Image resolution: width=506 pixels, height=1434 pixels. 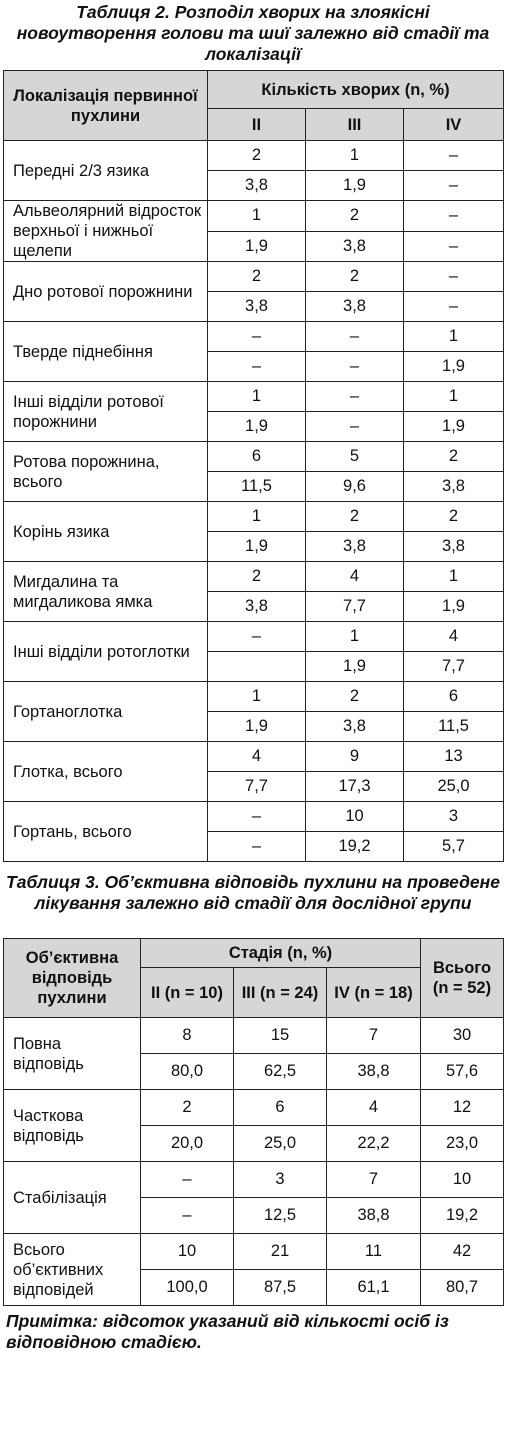 What do you see at coordinates (105, 771) in the screenshot?
I see `row-label: Глотка, всього` at bounding box center [105, 771].